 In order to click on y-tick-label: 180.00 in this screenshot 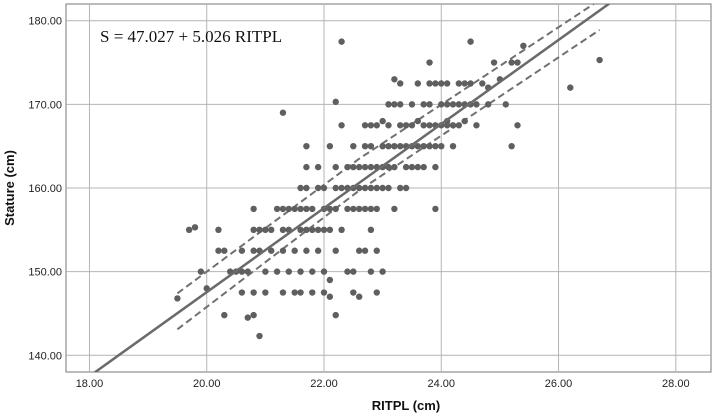, I will do `click(45, 22)`.